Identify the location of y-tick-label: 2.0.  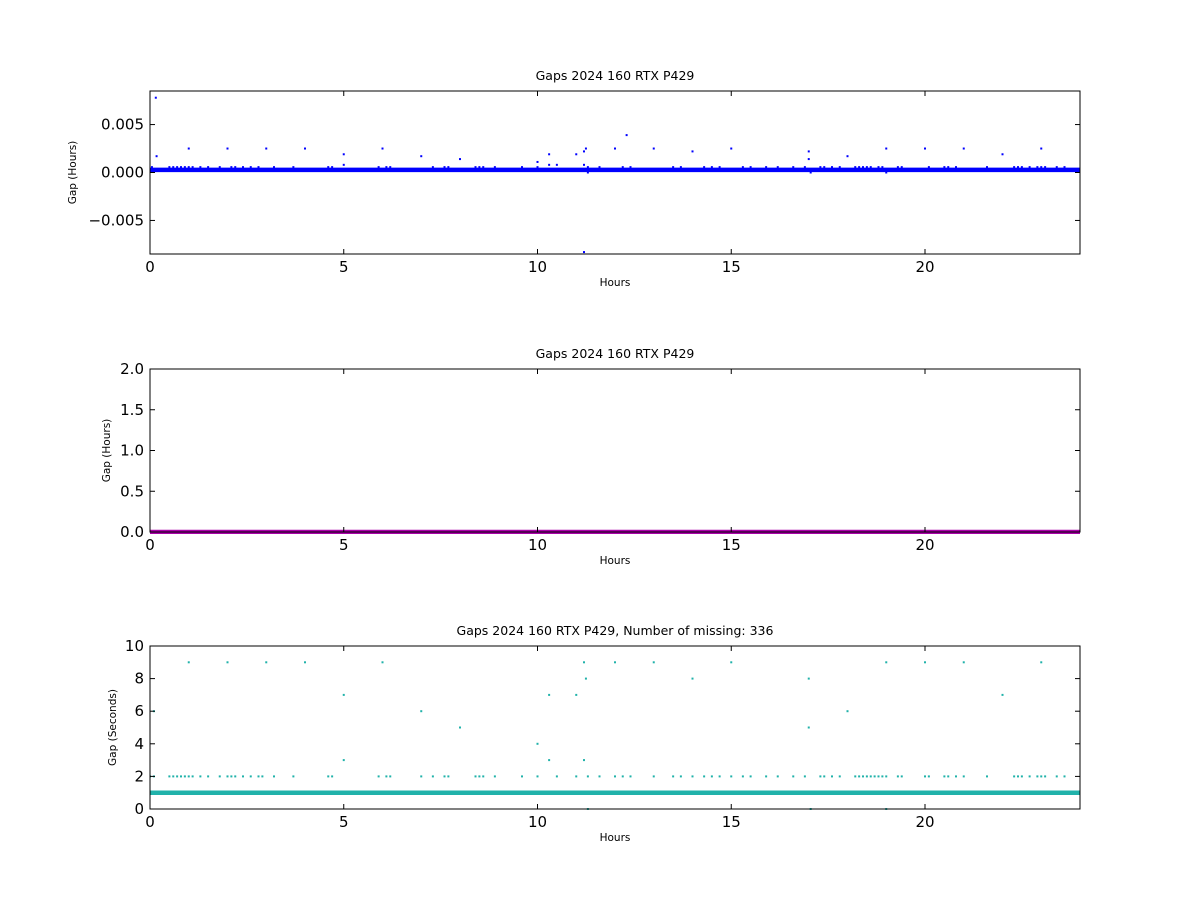
(132, 369).